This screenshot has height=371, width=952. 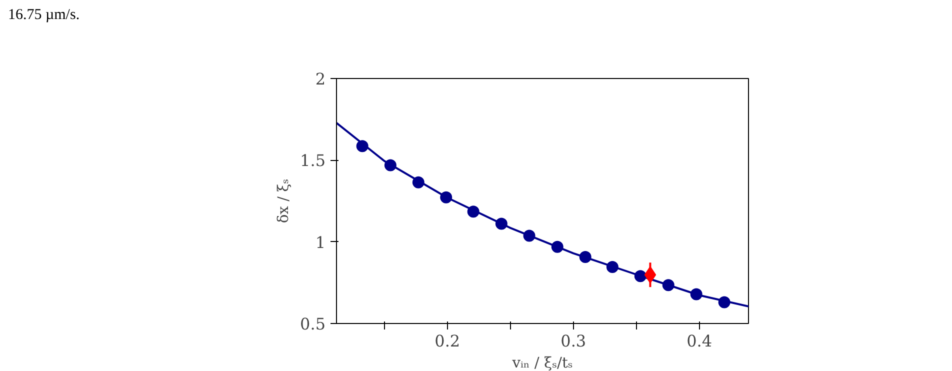 What do you see at coordinates (320, 242) in the screenshot?
I see `y-tick-label: 1` at bounding box center [320, 242].